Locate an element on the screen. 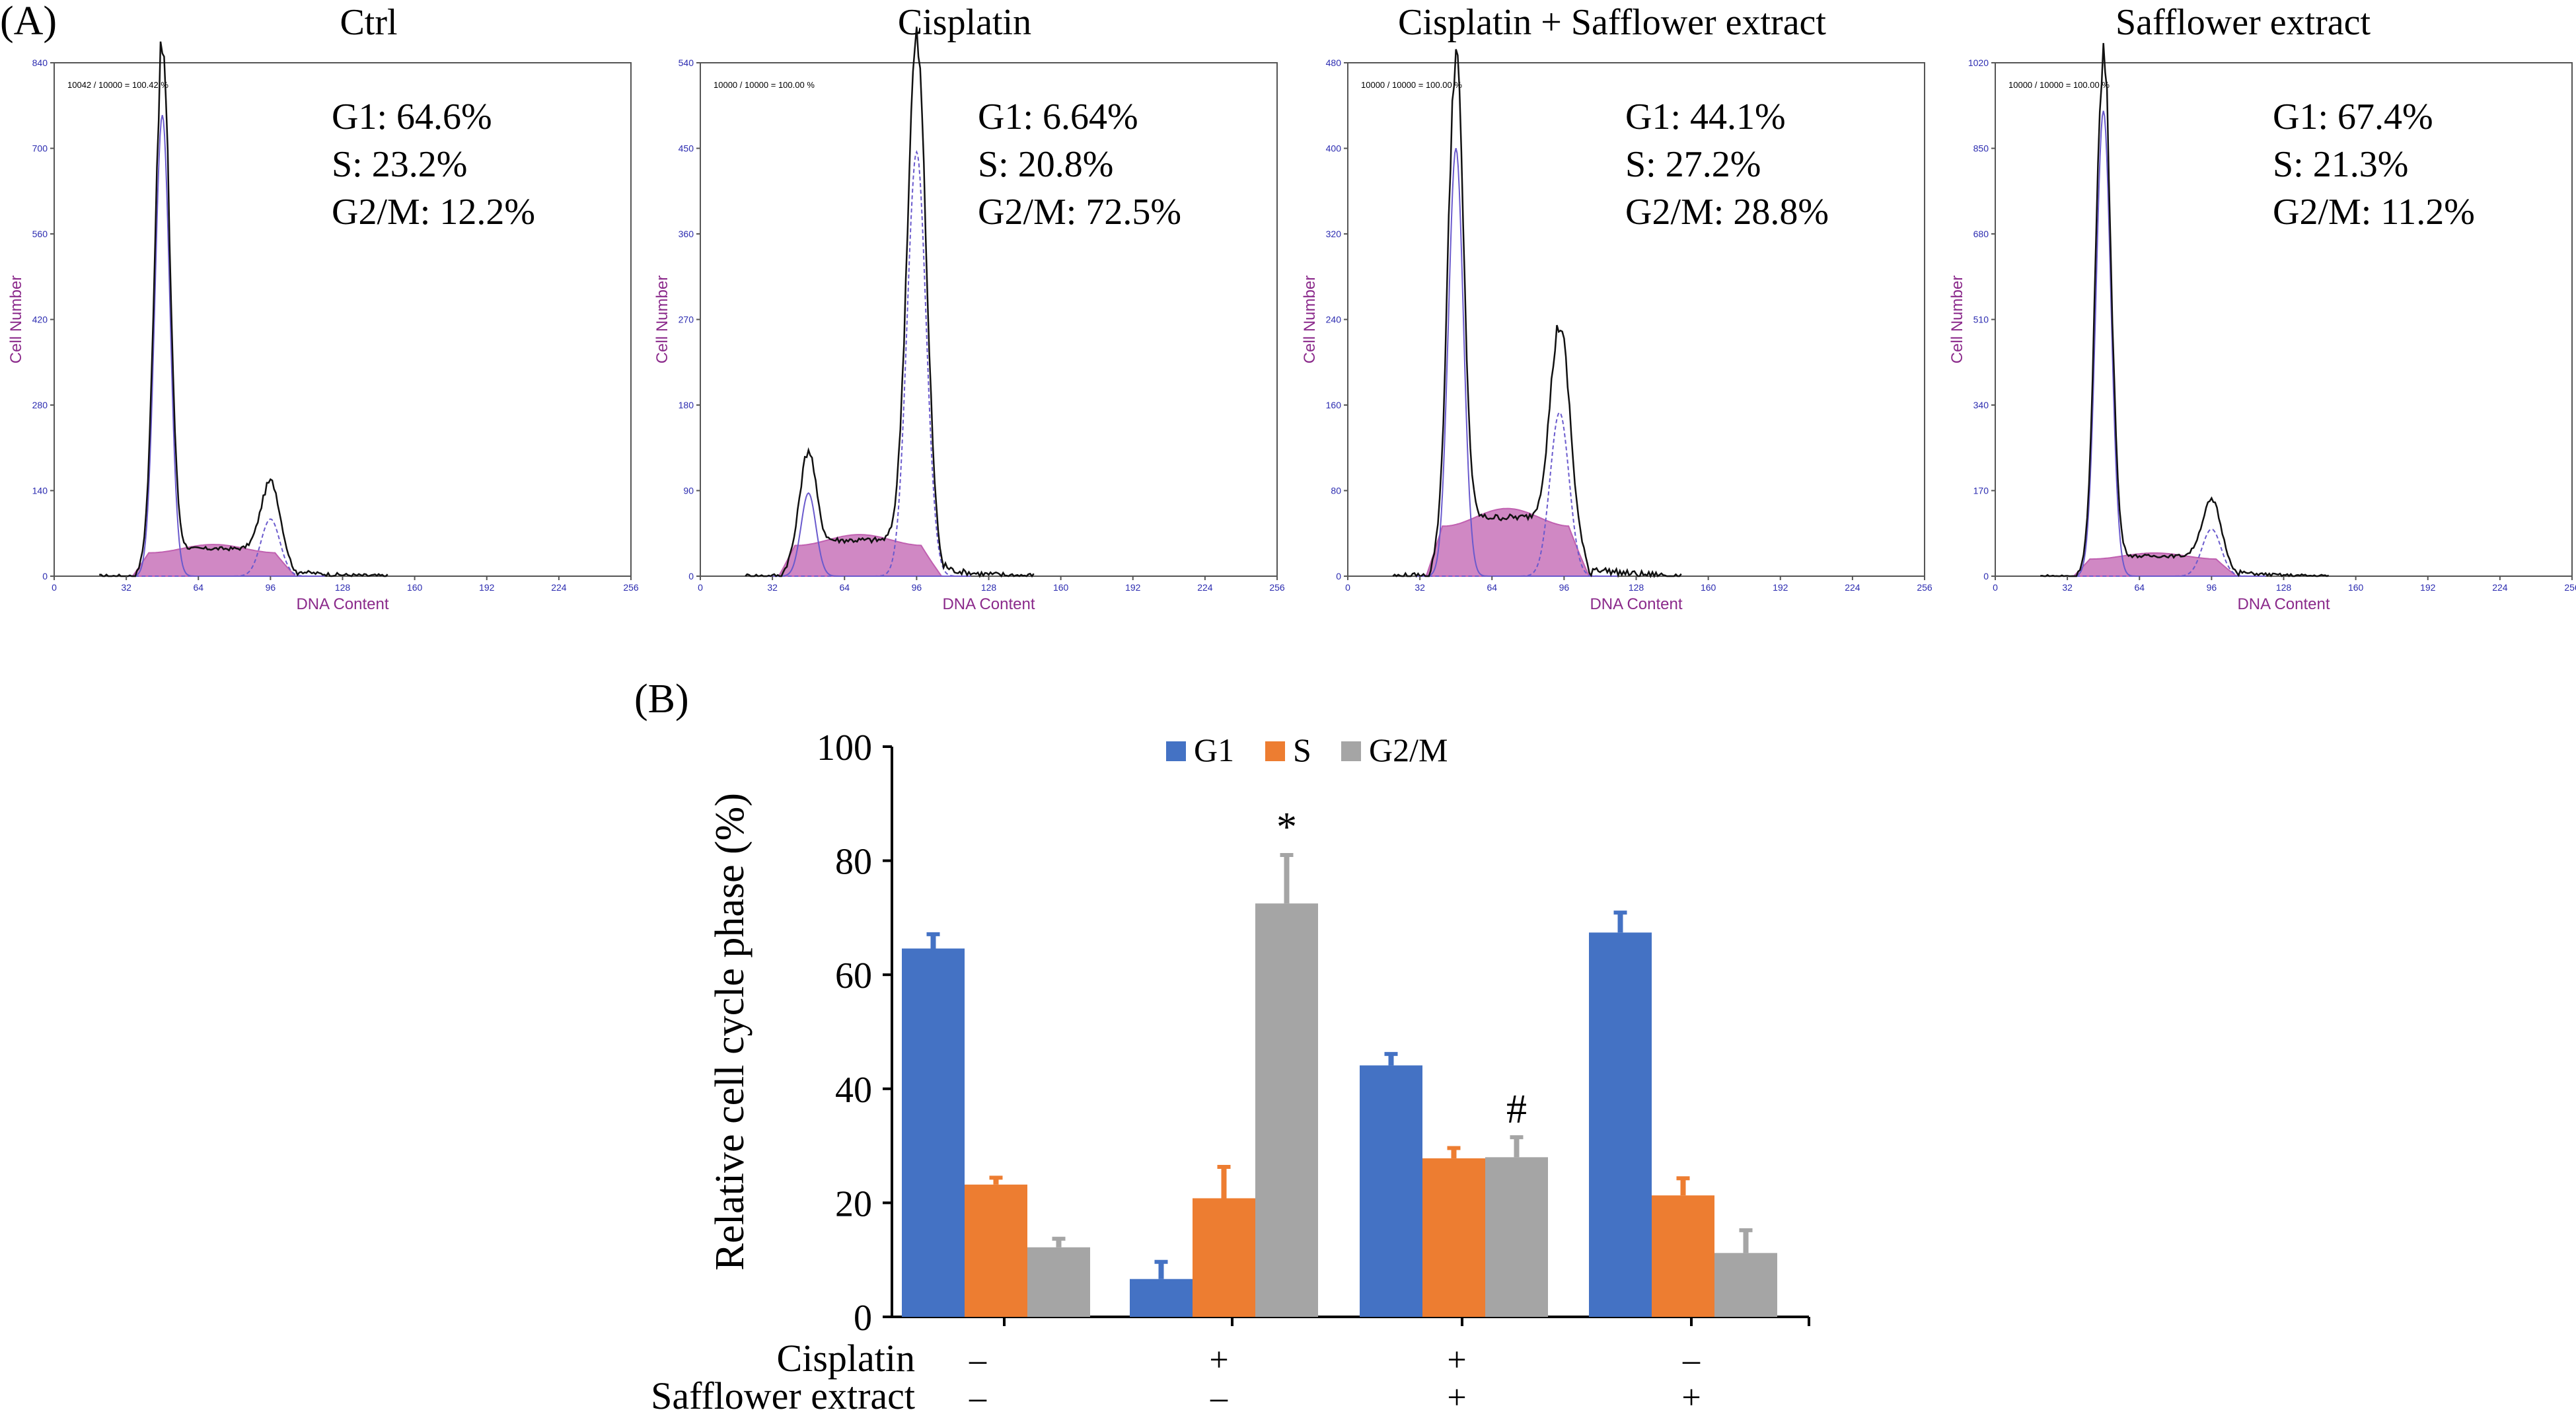  y-tick-label: 60 is located at coordinates (853, 976).